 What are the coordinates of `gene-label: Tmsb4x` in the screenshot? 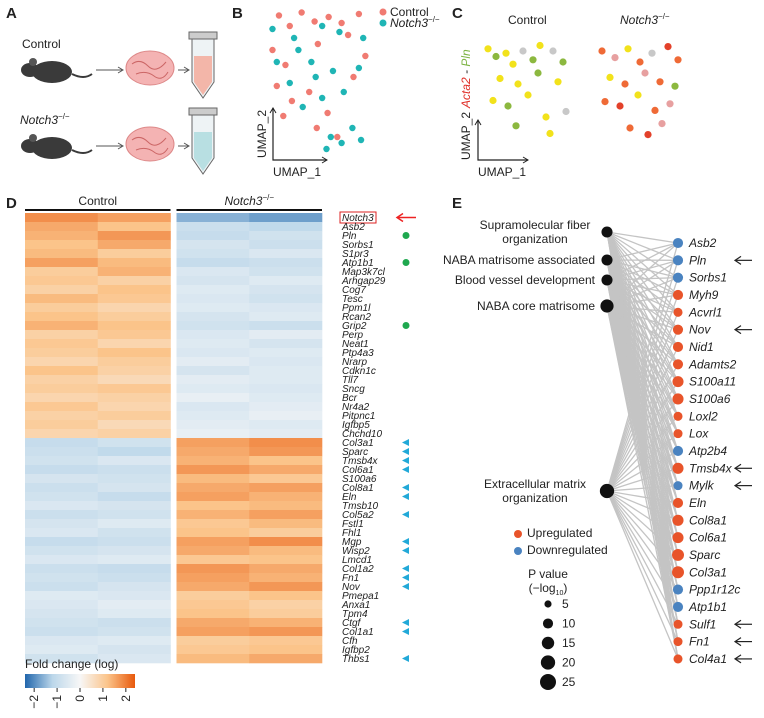 It's located at (360, 461).